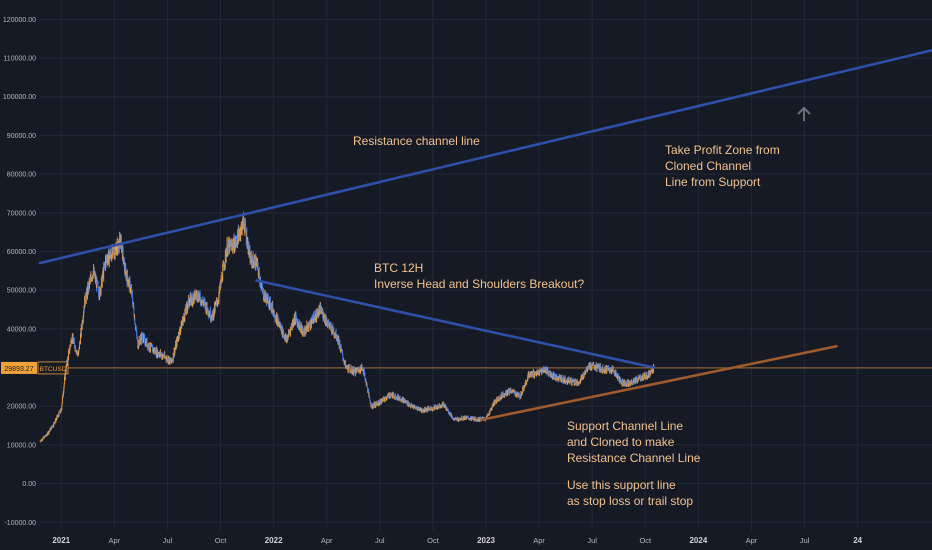  Describe the element at coordinates (19, 59) in the screenshot. I see `y-tick-label: 110000.00` at that location.